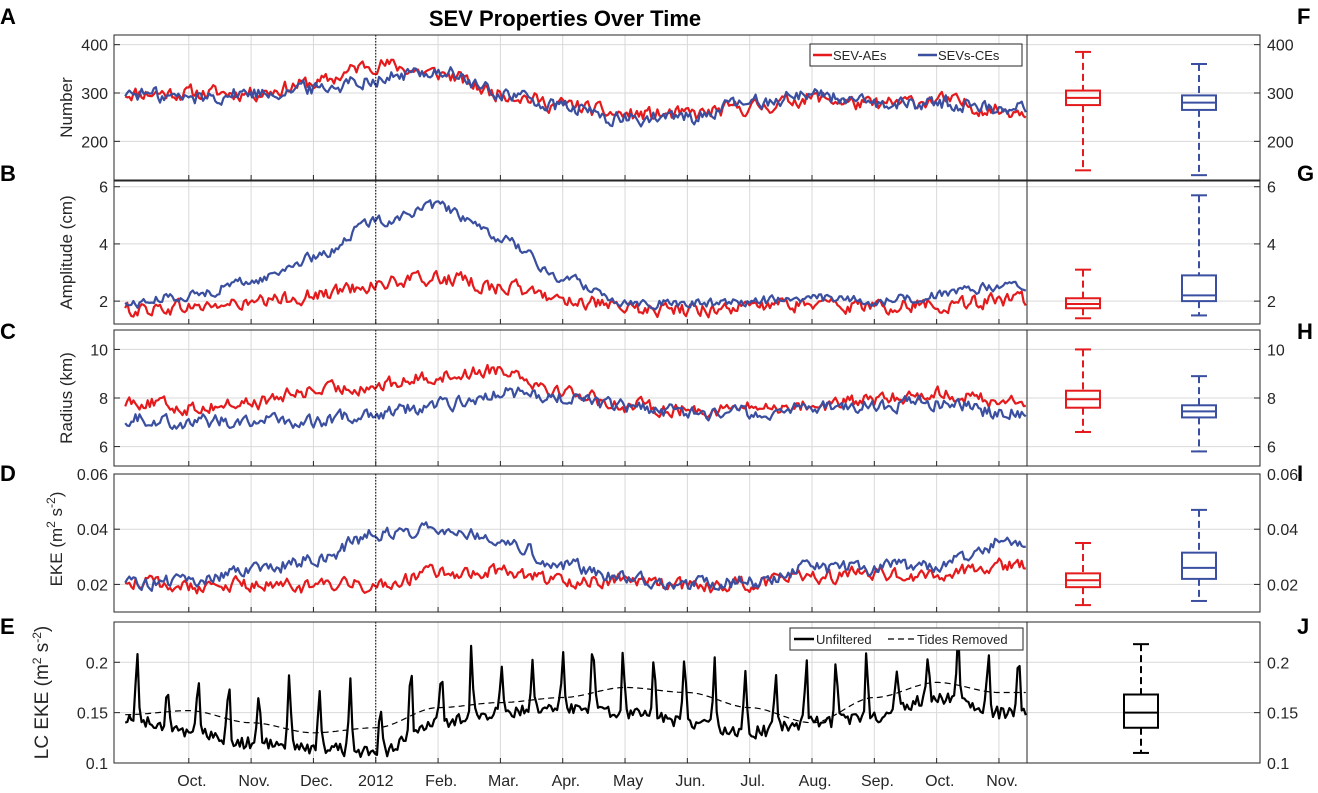 This screenshot has width=1318, height=793. I want to click on y-tick-label-right: 10, so click(1276, 350).